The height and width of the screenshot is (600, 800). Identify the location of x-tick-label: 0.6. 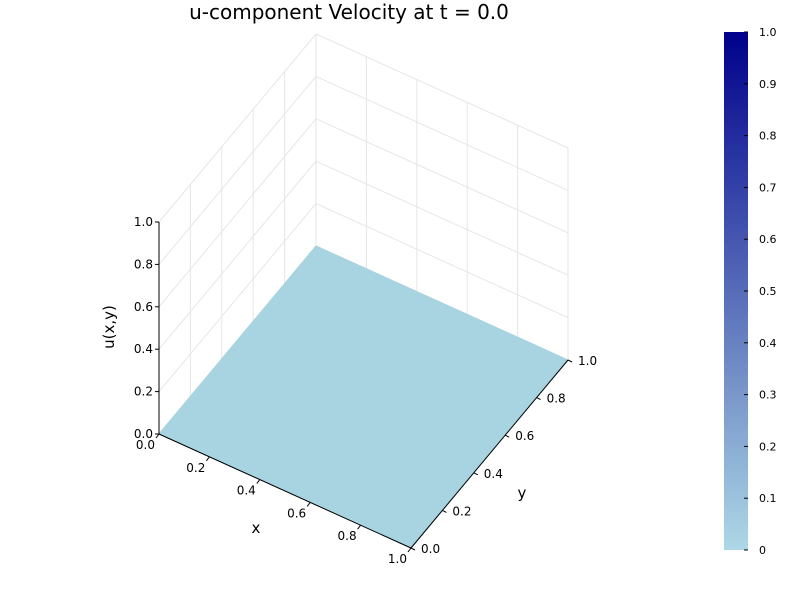
(296, 513).